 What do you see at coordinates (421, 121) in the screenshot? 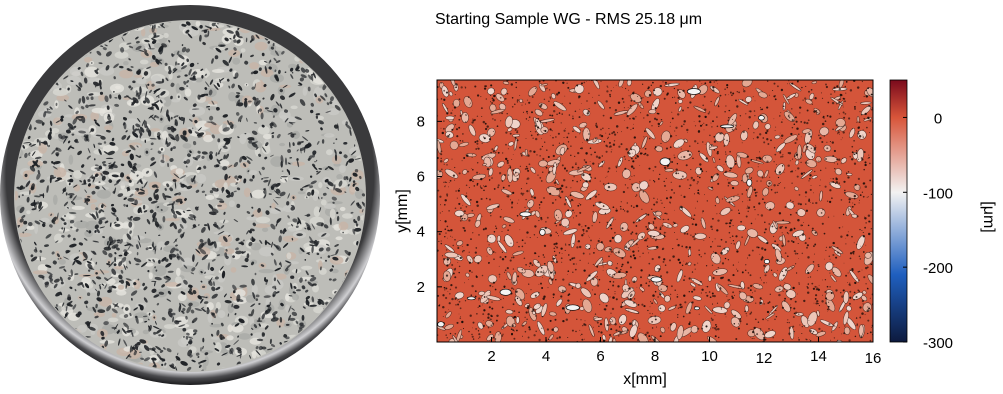
I see `y-tick-label: 8` at bounding box center [421, 121].